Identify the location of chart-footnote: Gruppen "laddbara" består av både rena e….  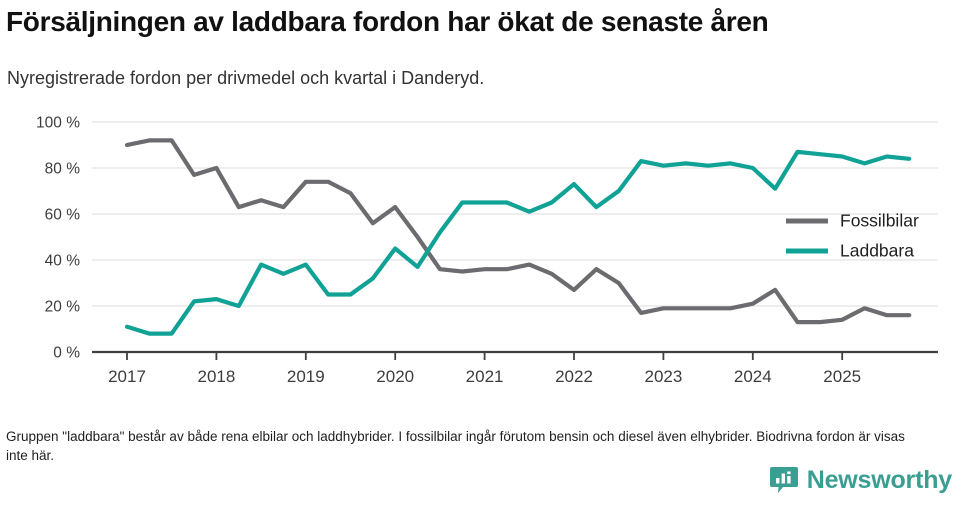
(455, 446).